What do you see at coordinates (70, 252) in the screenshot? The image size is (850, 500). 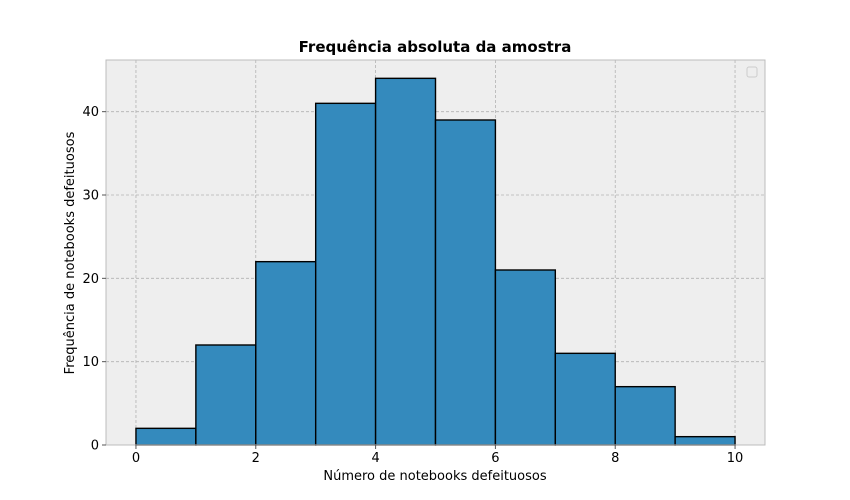 I see `y-axis-label: Frequência de notebooks defeituosos` at bounding box center [70, 252].